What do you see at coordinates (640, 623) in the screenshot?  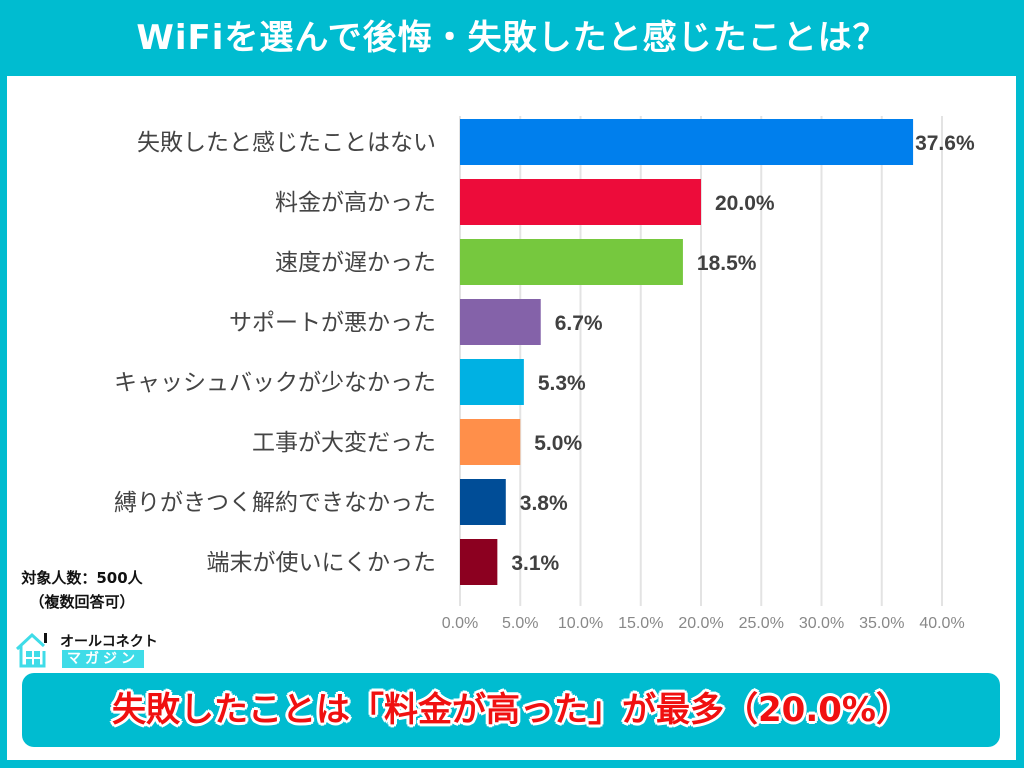 I see `x-tick-label: 15.0%` at bounding box center [640, 623].